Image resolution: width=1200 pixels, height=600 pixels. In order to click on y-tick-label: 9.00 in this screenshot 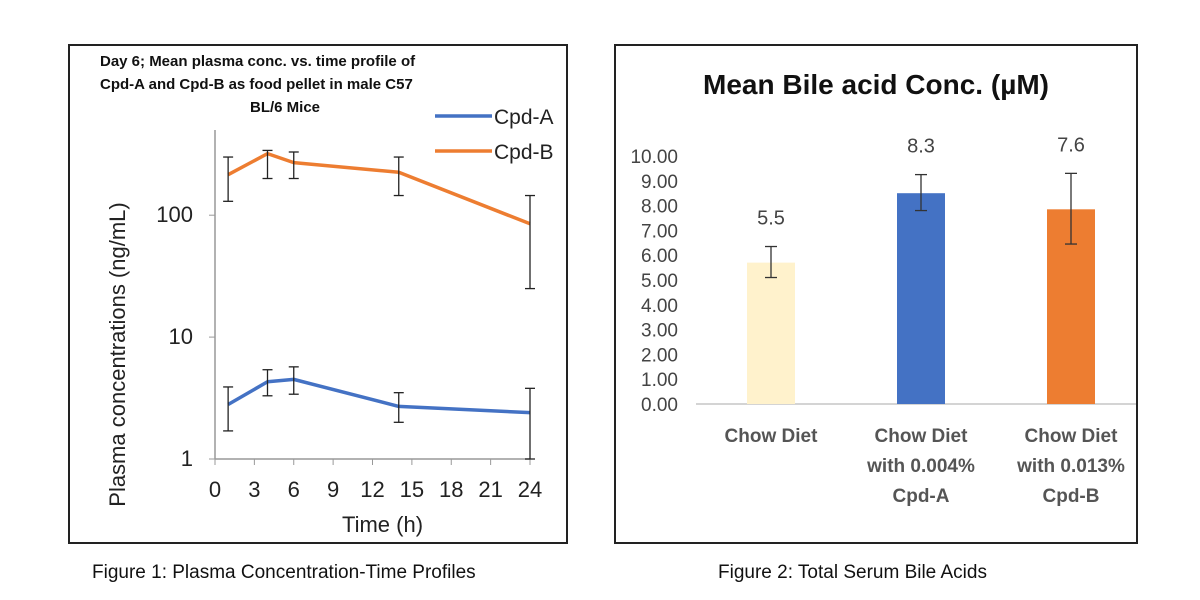, I will do `click(659, 182)`.